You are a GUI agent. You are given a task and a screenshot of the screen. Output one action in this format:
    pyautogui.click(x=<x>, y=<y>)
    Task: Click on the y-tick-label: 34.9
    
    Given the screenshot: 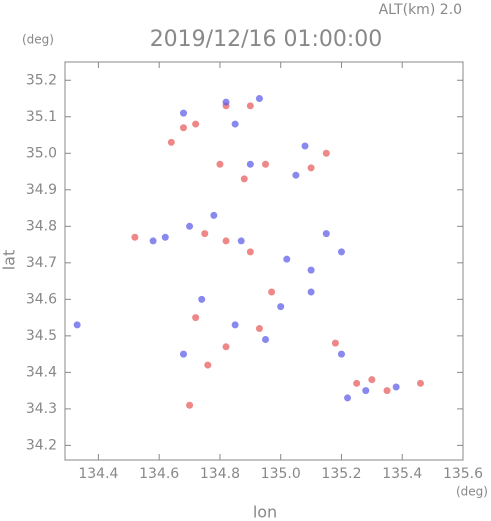 What is the action you would take?
    pyautogui.click(x=41, y=190)
    